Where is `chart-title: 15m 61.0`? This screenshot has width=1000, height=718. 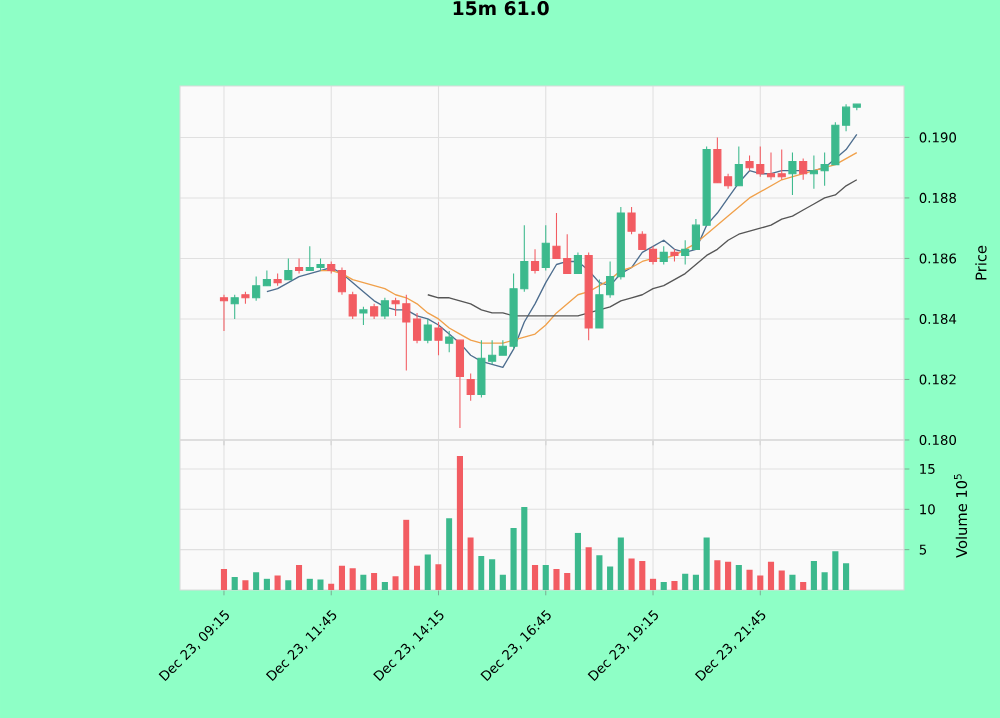
chart-title: 15m 61.0 is located at coordinates (501, 8).